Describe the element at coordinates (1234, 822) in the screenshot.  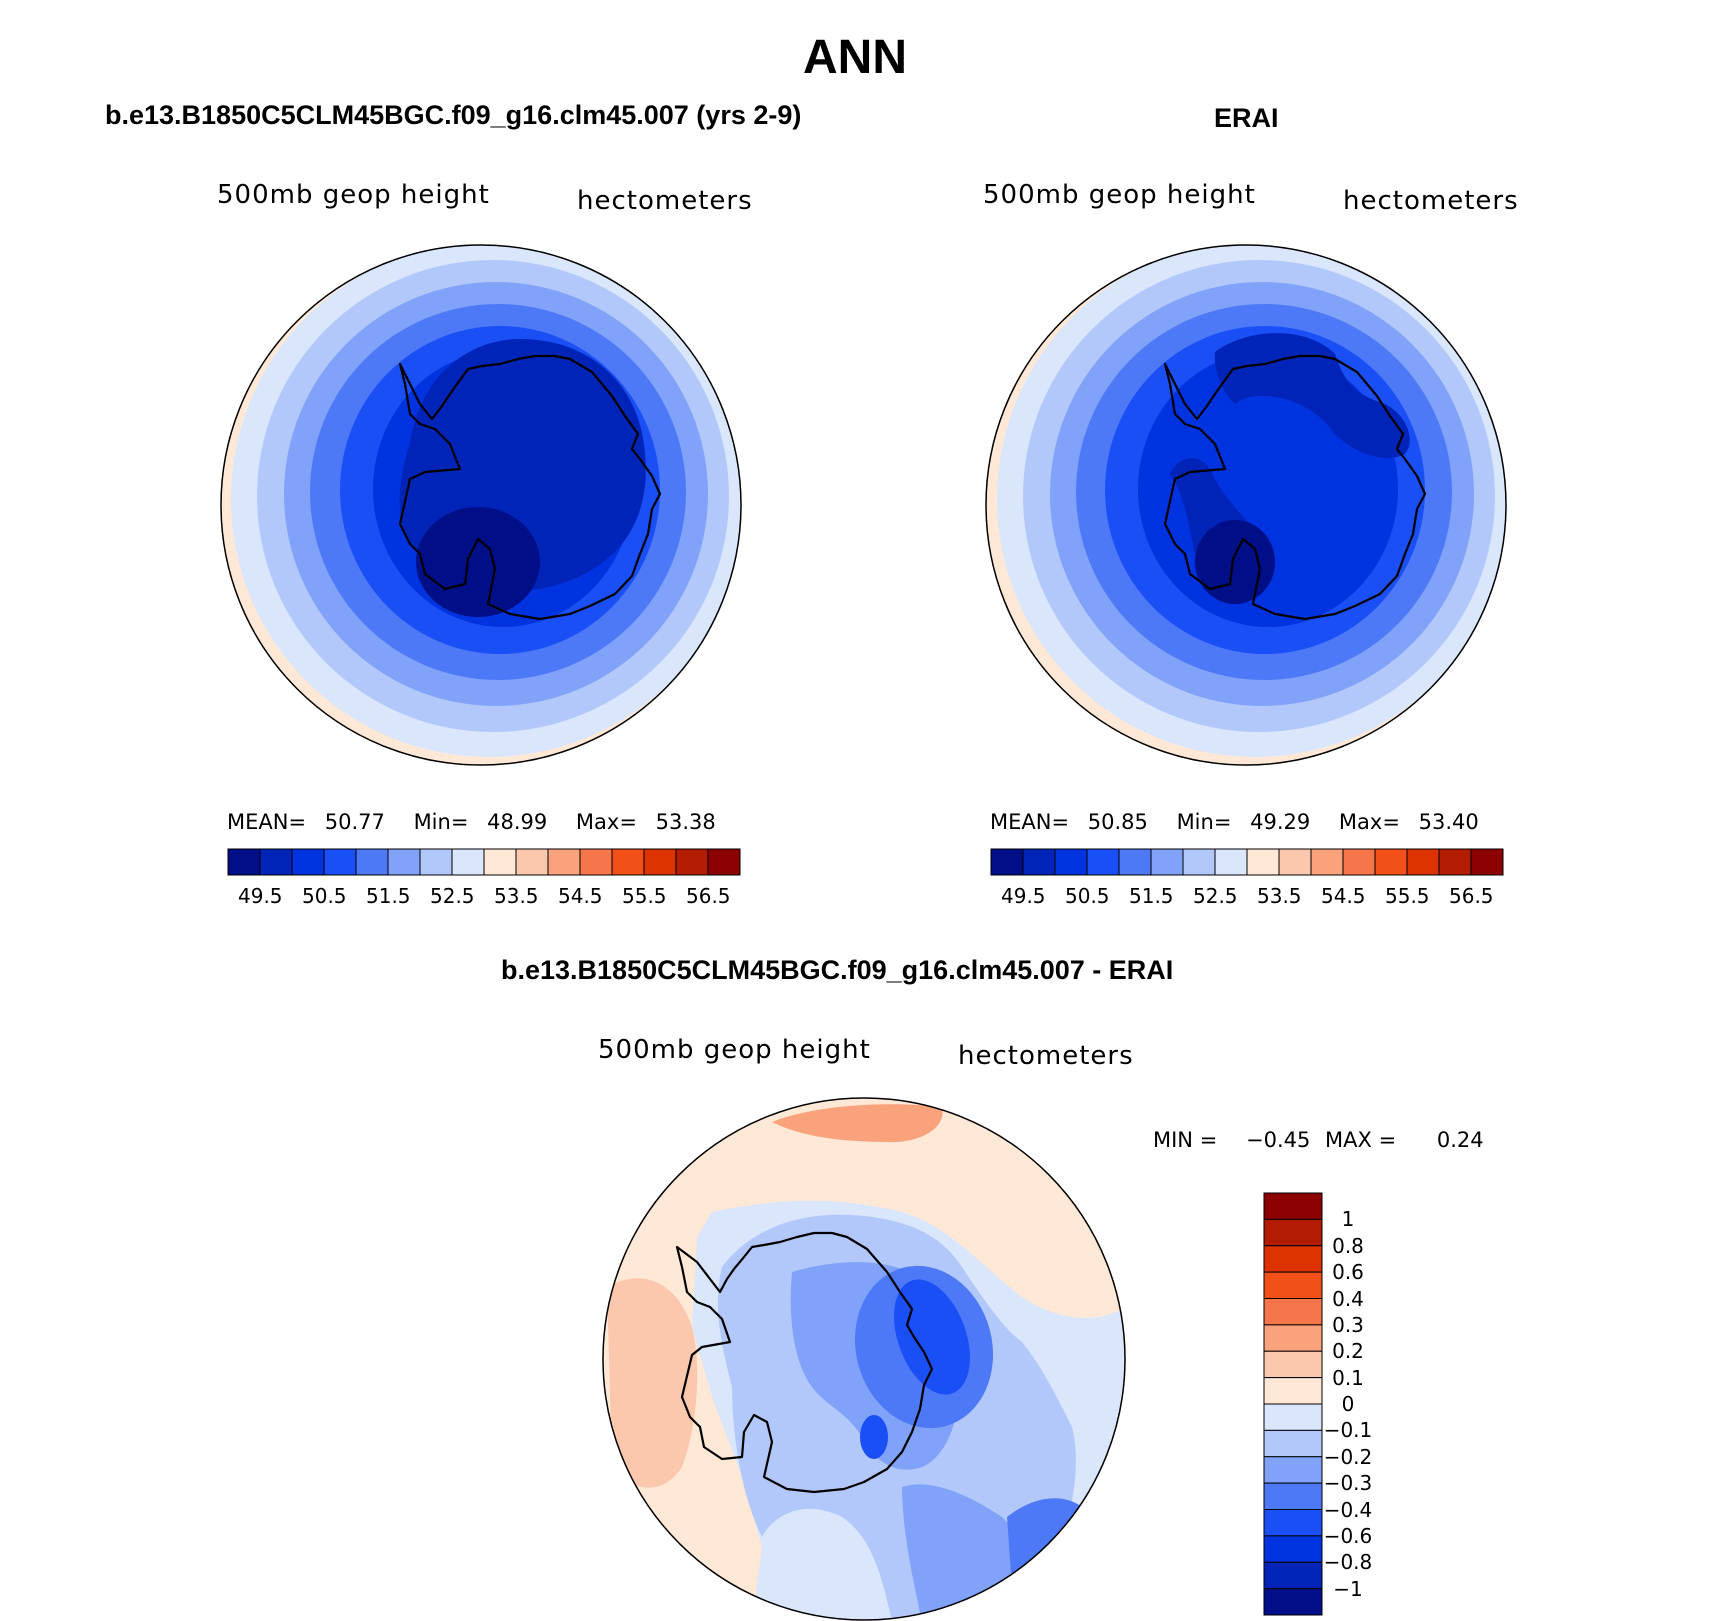
I see `panel-2-stats: MEAN= 50.85 Min= 49.29 Max= 53.40` at that location.